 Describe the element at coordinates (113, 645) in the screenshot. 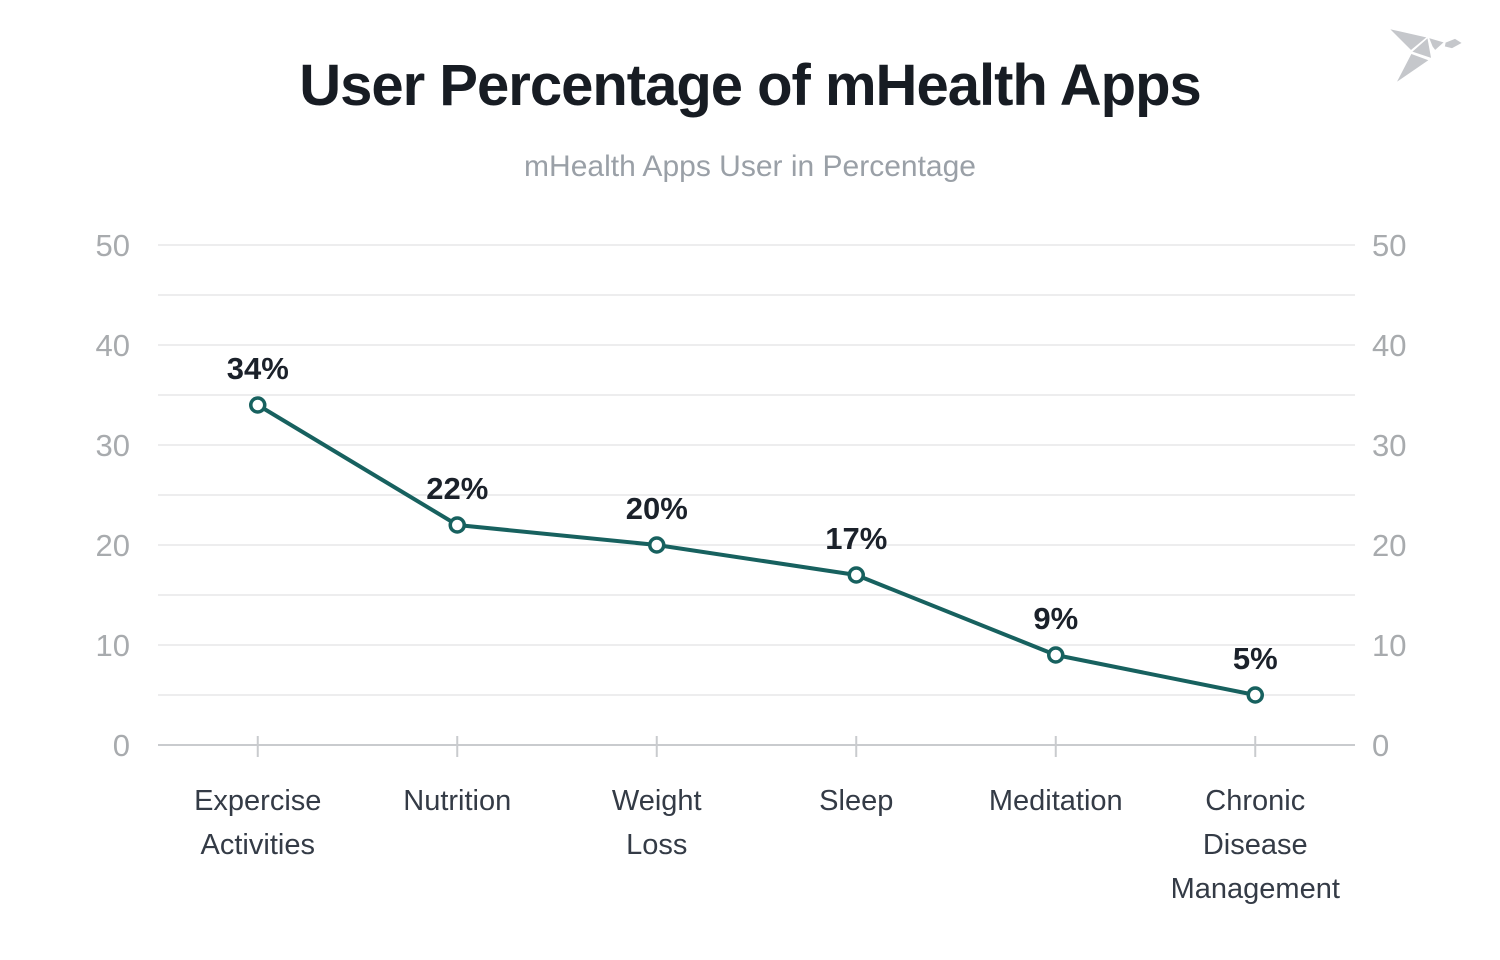

I see `y-axis-label-left: 10` at that location.